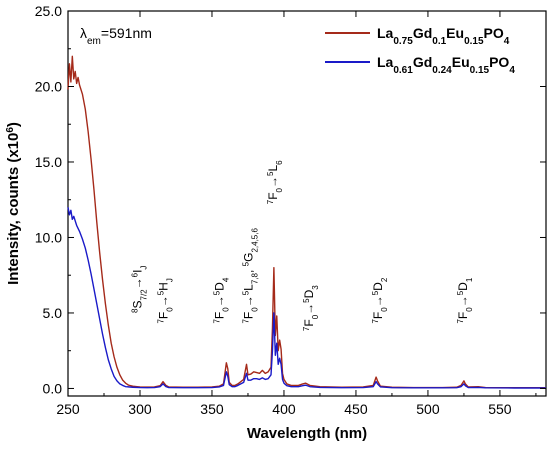  What do you see at coordinates (48, 237) in the screenshot?
I see `y-tick-label: 10.0` at bounding box center [48, 237].